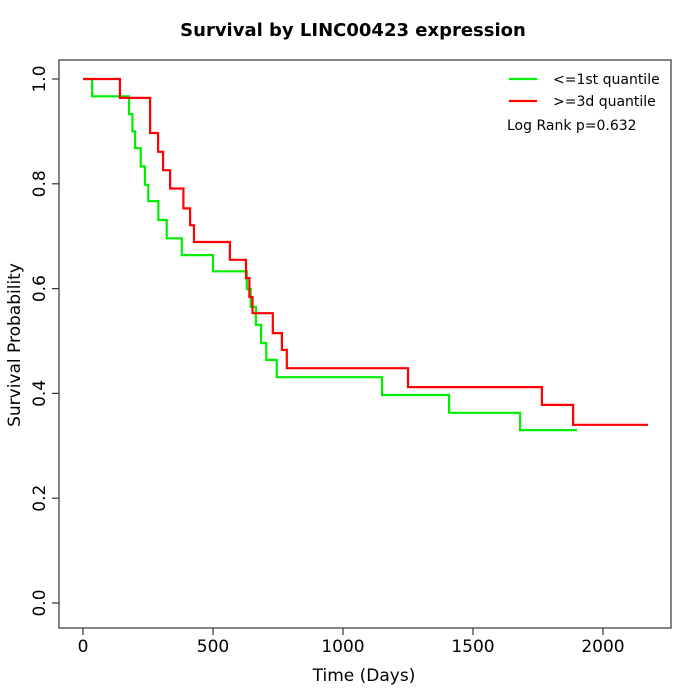 The image size is (700, 700). I want to click on logrank-annotation: Log Rank p=0.632, so click(572, 126).